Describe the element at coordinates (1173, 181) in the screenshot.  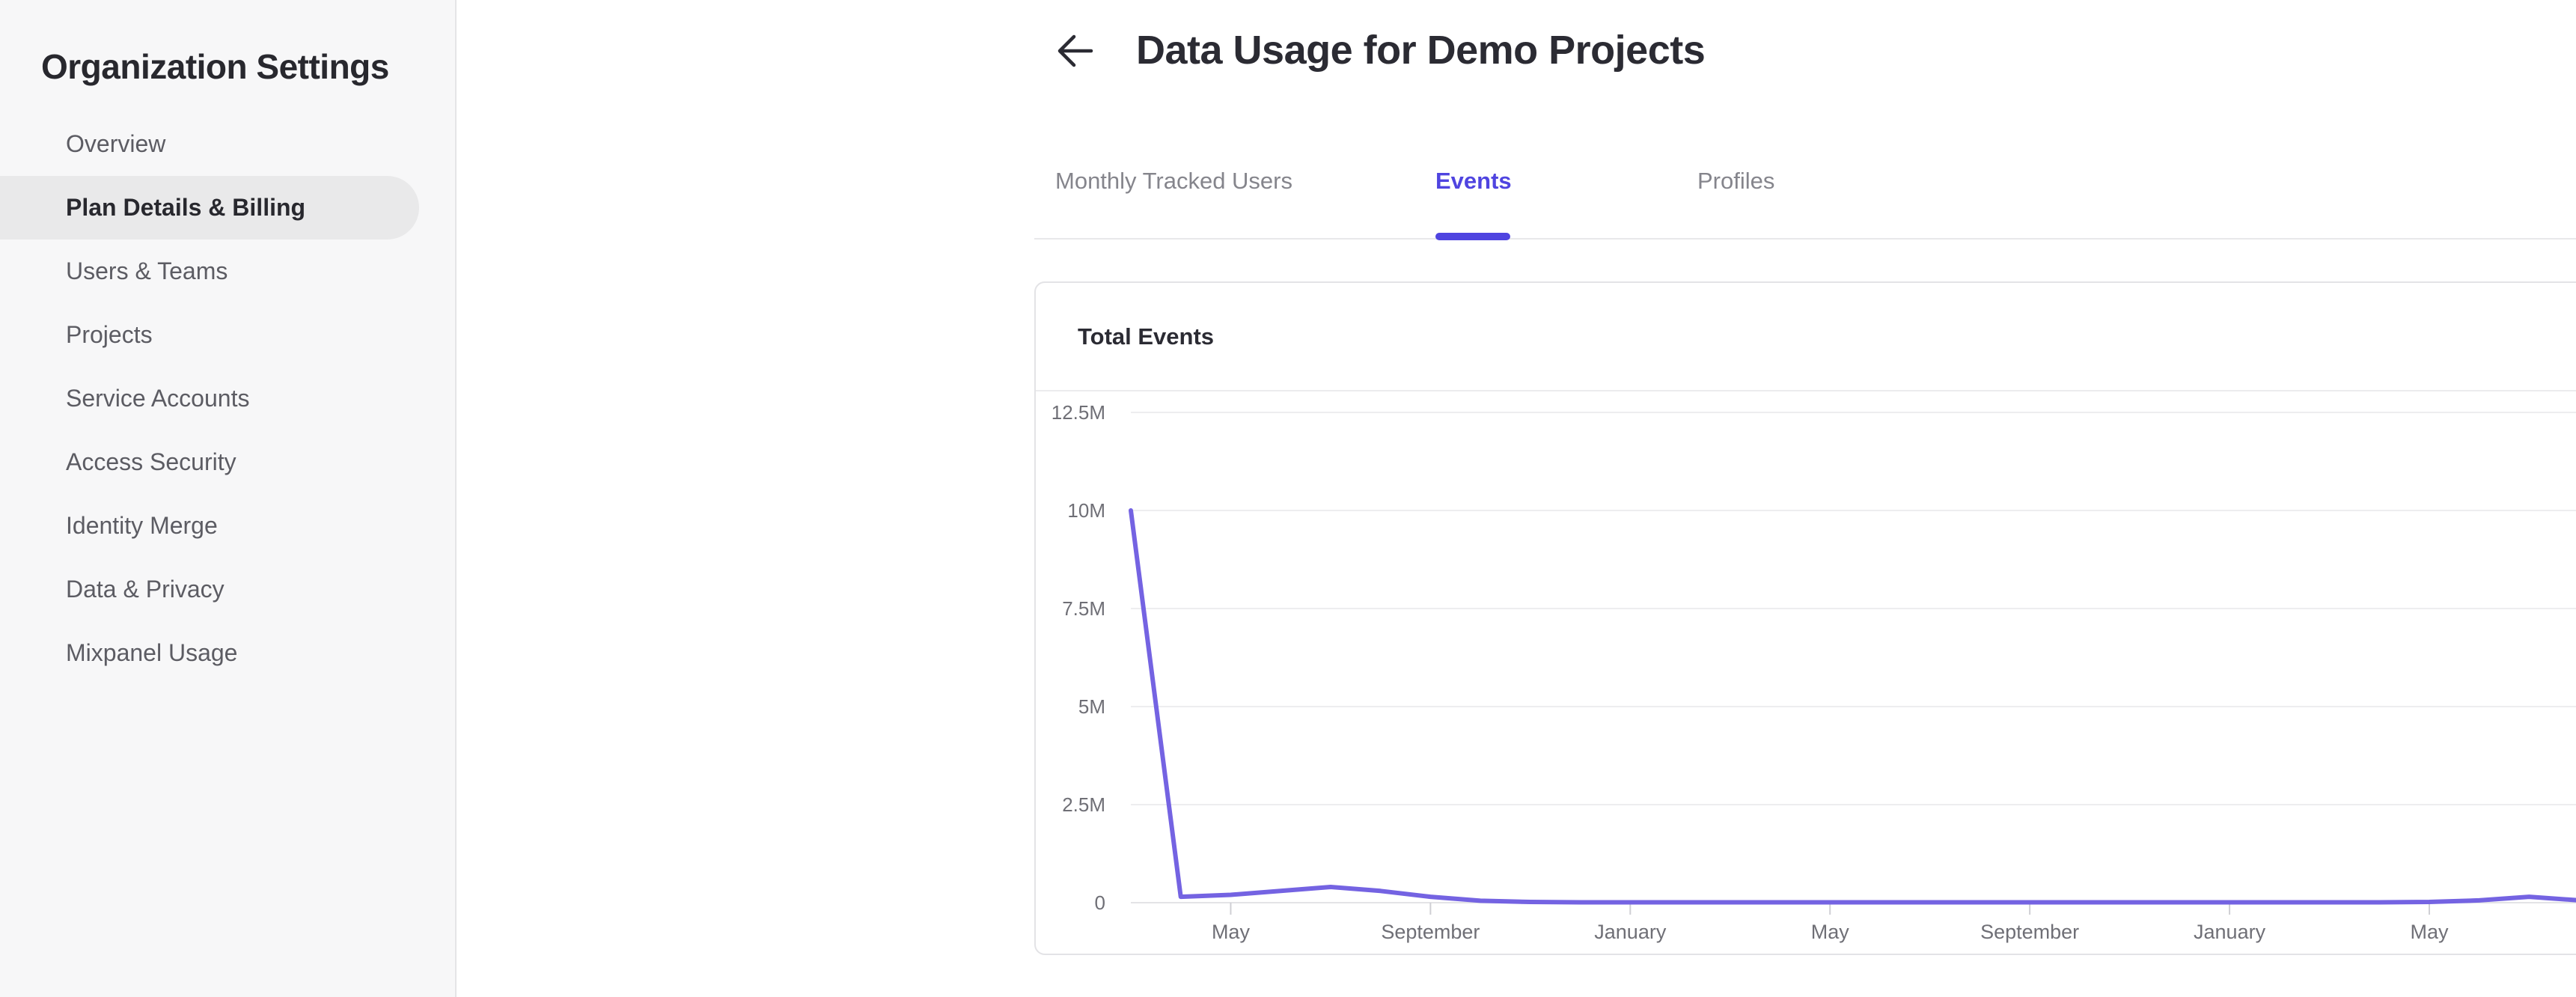
I see `tab-monthly-tracked-users: Monthly Tracked Users` at that location.